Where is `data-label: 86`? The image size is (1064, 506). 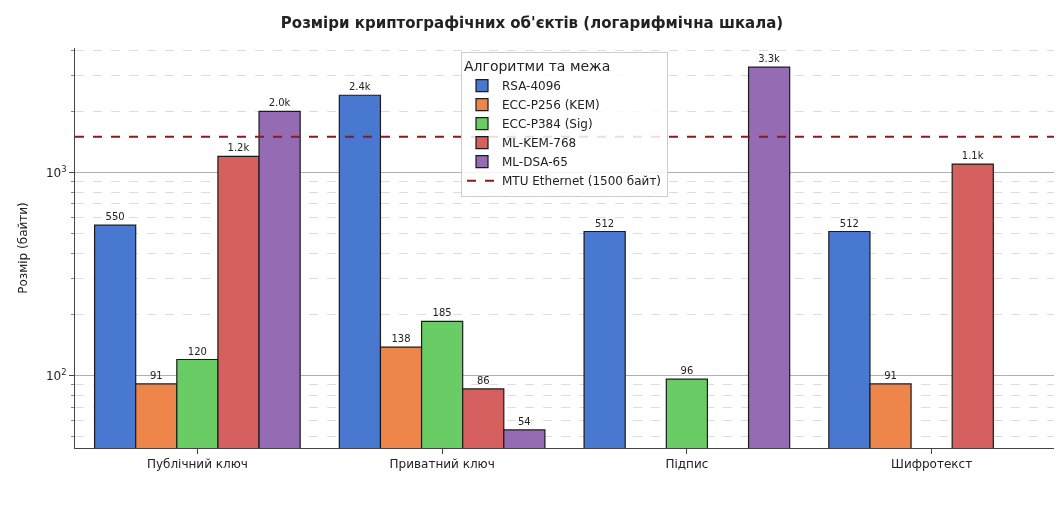
data-label: 86 is located at coordinates (483, 380).